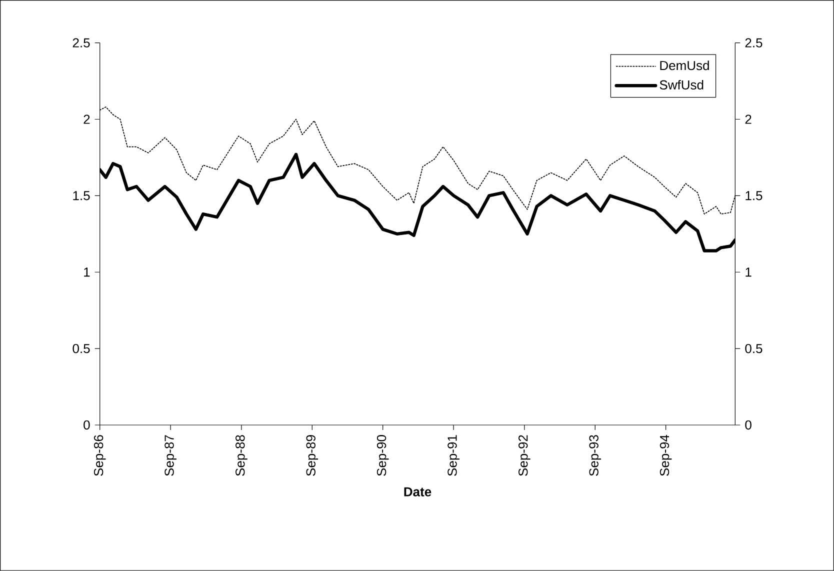  Describe the element at coordinates (81, 195) in the screenshot. I see `y2-tick-label: 1.5` at that location.